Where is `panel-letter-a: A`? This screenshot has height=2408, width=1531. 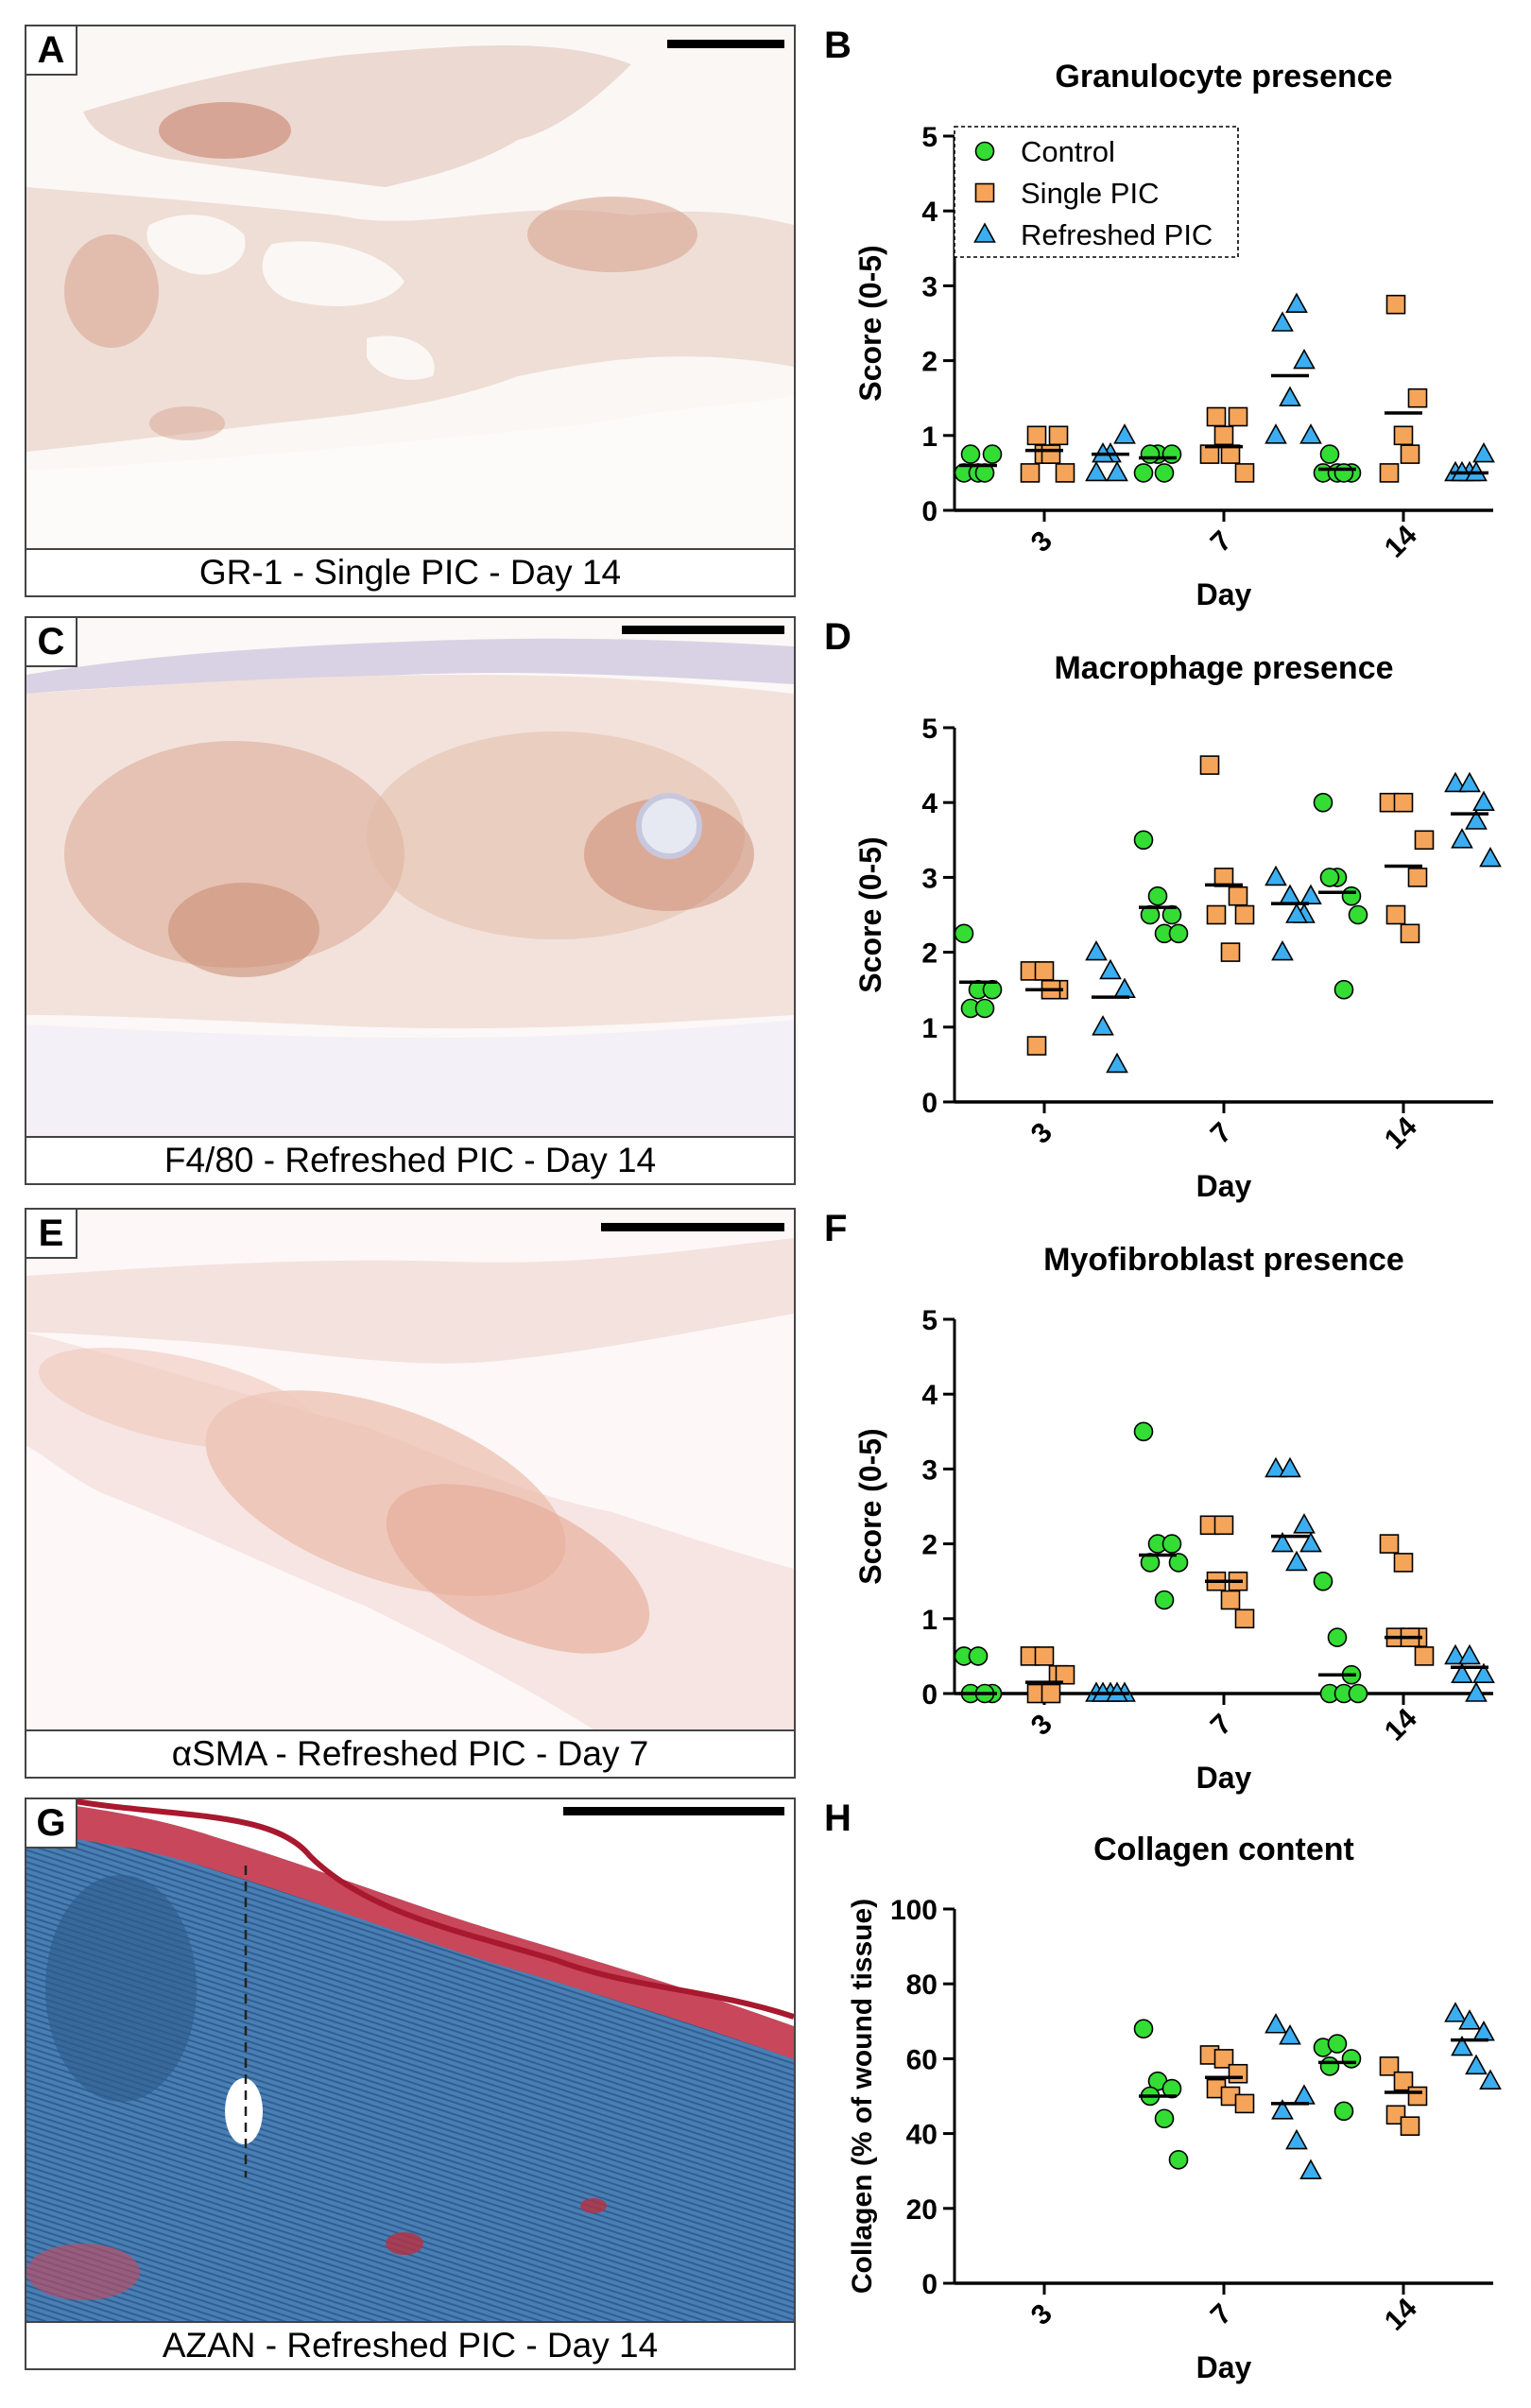 panel-letter-a: A is located at coordinates (51, 51).